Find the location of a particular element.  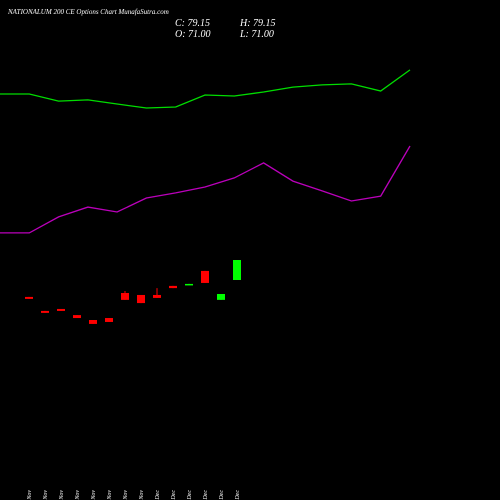

x-tick-label: 09 Dec is located at coordinates (222, 495).